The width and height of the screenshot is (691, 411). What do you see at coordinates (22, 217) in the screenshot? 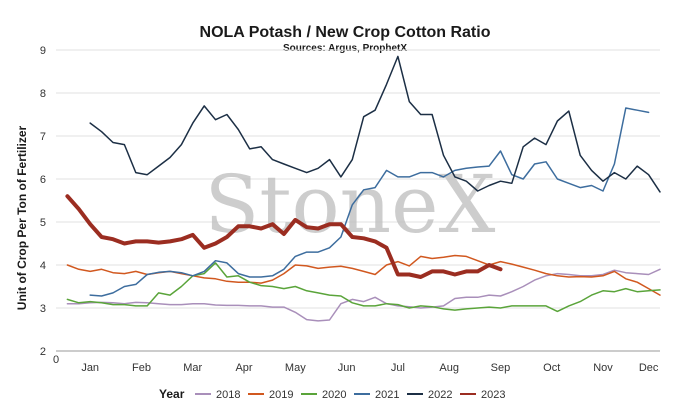
I see `y-axis-label: Unit of Crop Per Ton of Fertilizer` at bounding box center [22, 217].